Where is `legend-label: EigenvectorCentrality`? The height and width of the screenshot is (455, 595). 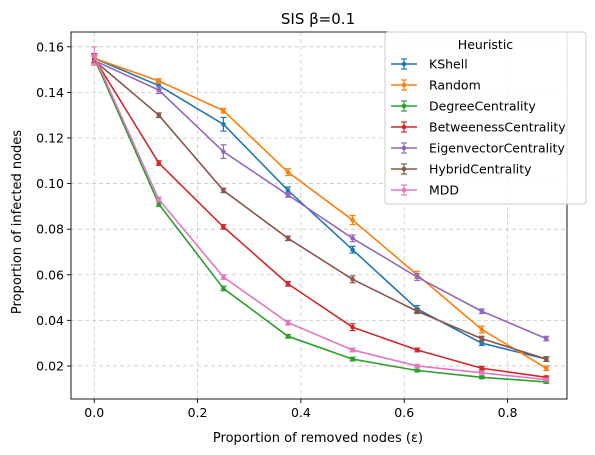 legend-label: EigenvectorCentrality is located at coordinates (497, 148).